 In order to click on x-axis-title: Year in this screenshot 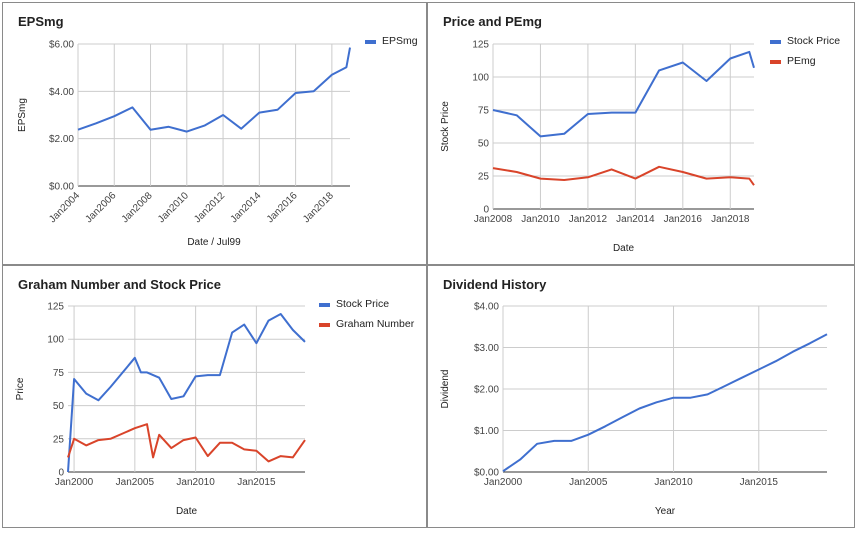, I will do `click(665, 511)`.